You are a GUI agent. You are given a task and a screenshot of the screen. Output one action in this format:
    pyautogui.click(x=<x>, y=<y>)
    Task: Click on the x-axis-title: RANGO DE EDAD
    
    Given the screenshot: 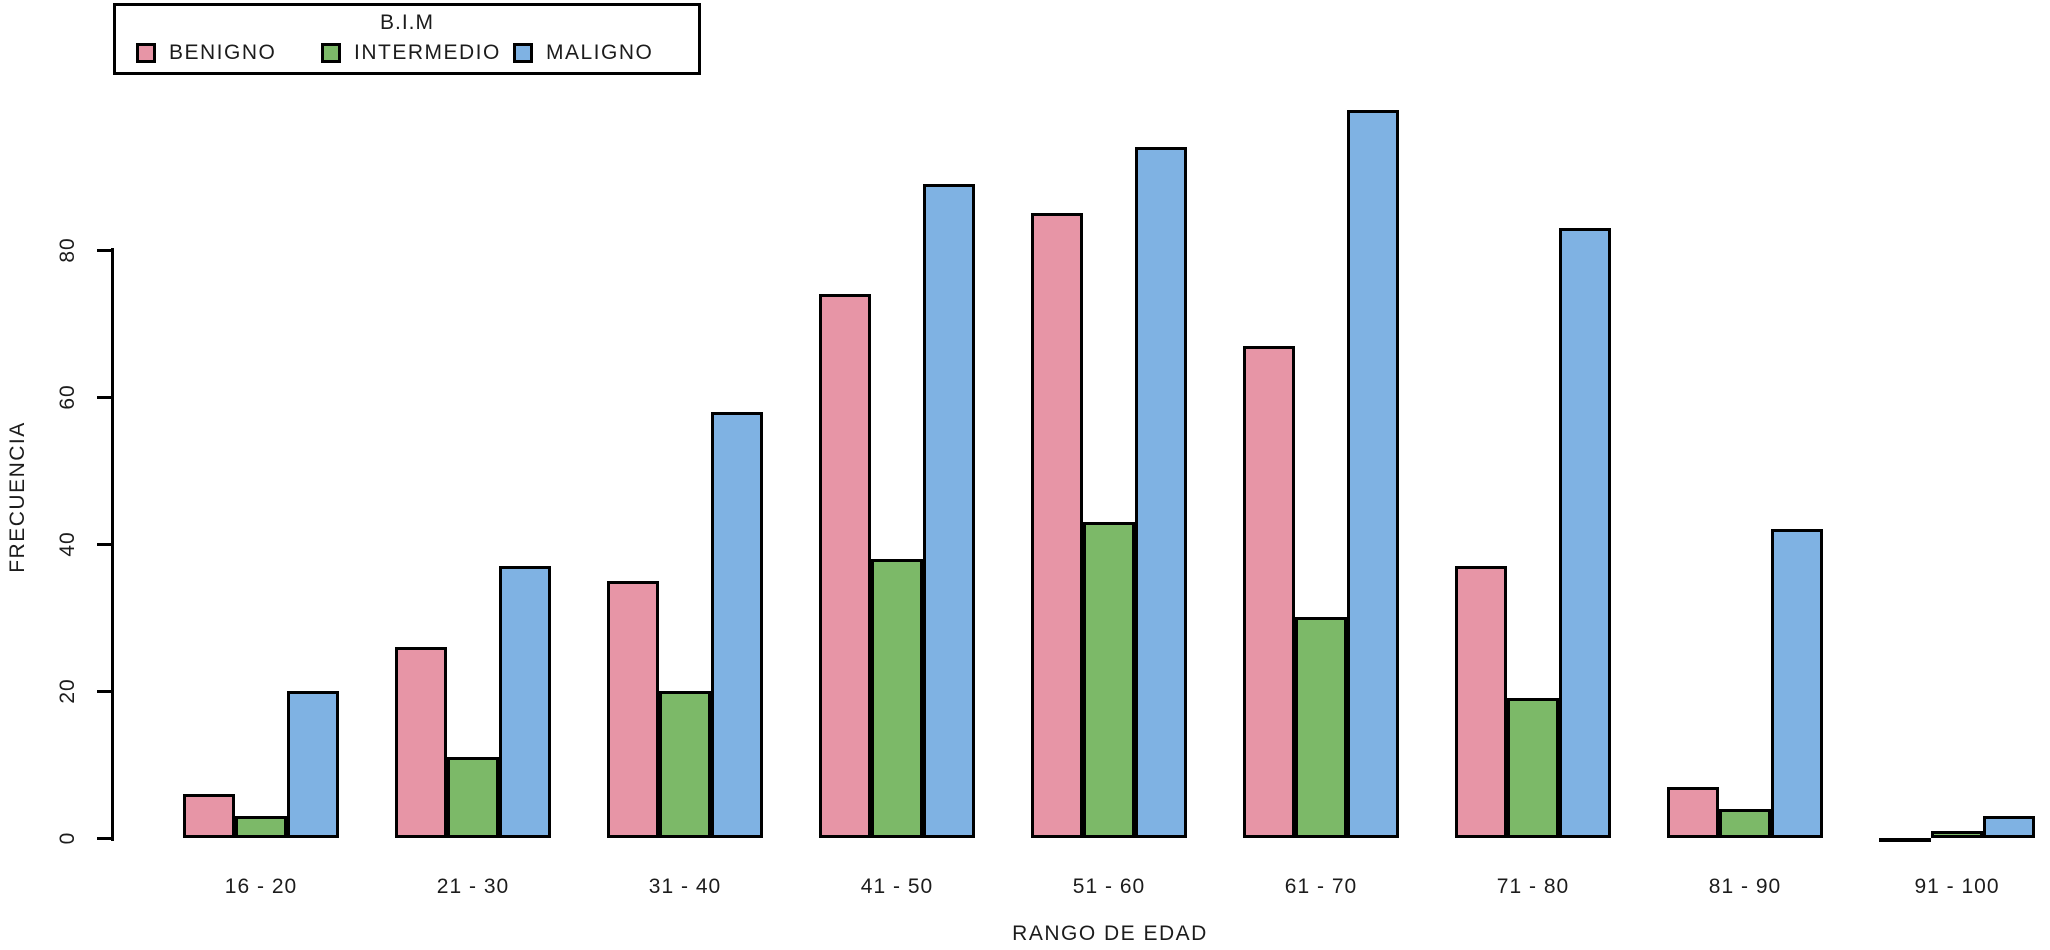 What is the action you would take?
    pyautogui.click(x=1110, y=933)
    